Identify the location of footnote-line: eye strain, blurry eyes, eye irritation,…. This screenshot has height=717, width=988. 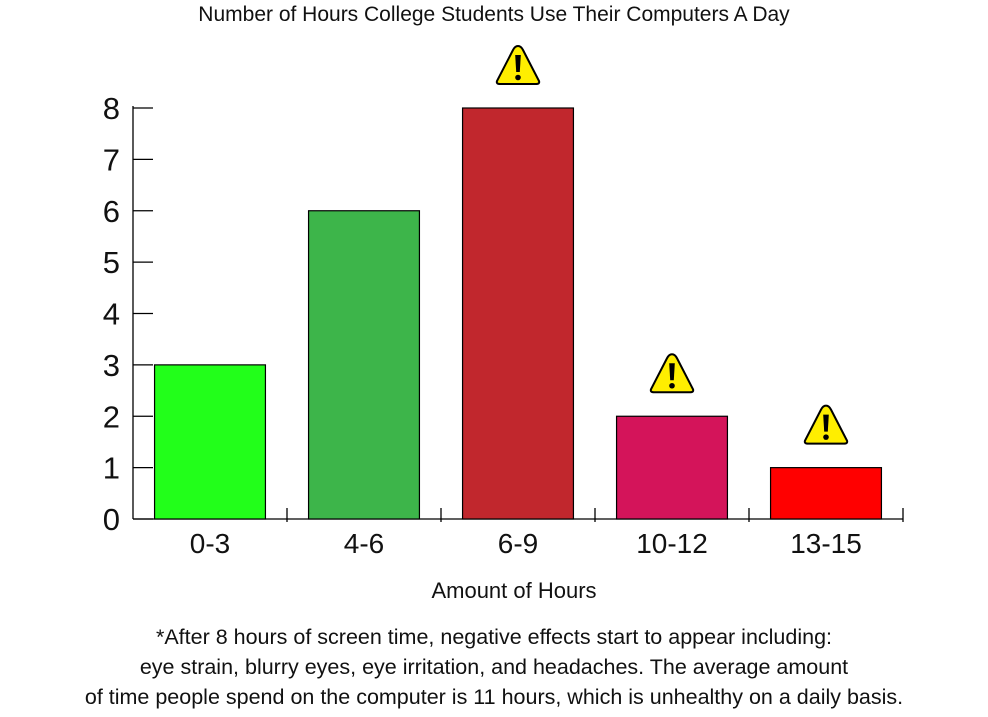
(494, 667).